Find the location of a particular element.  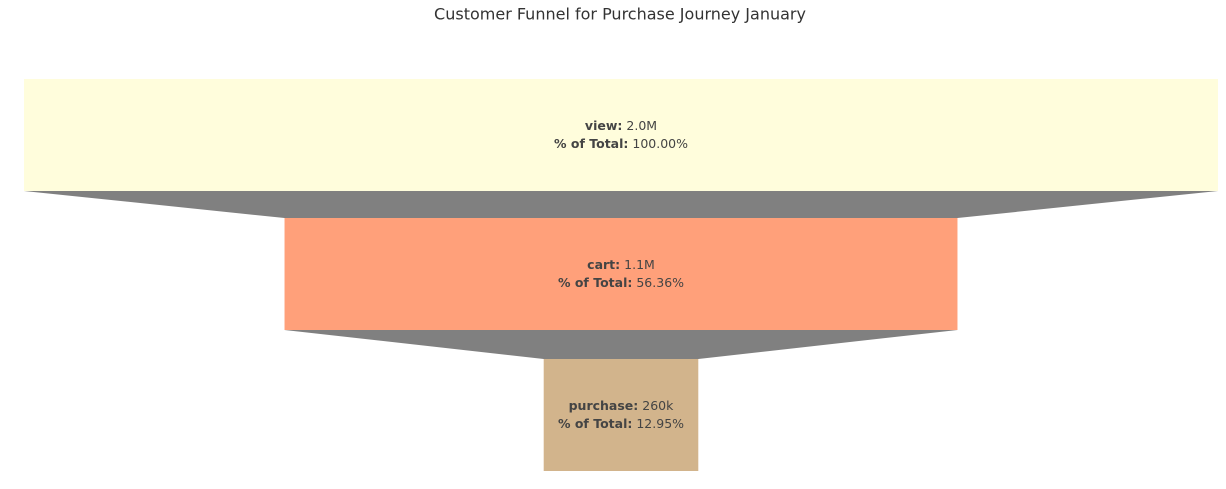

percent-label: % of Total: 56.36% is located at coordinates (621, 282).